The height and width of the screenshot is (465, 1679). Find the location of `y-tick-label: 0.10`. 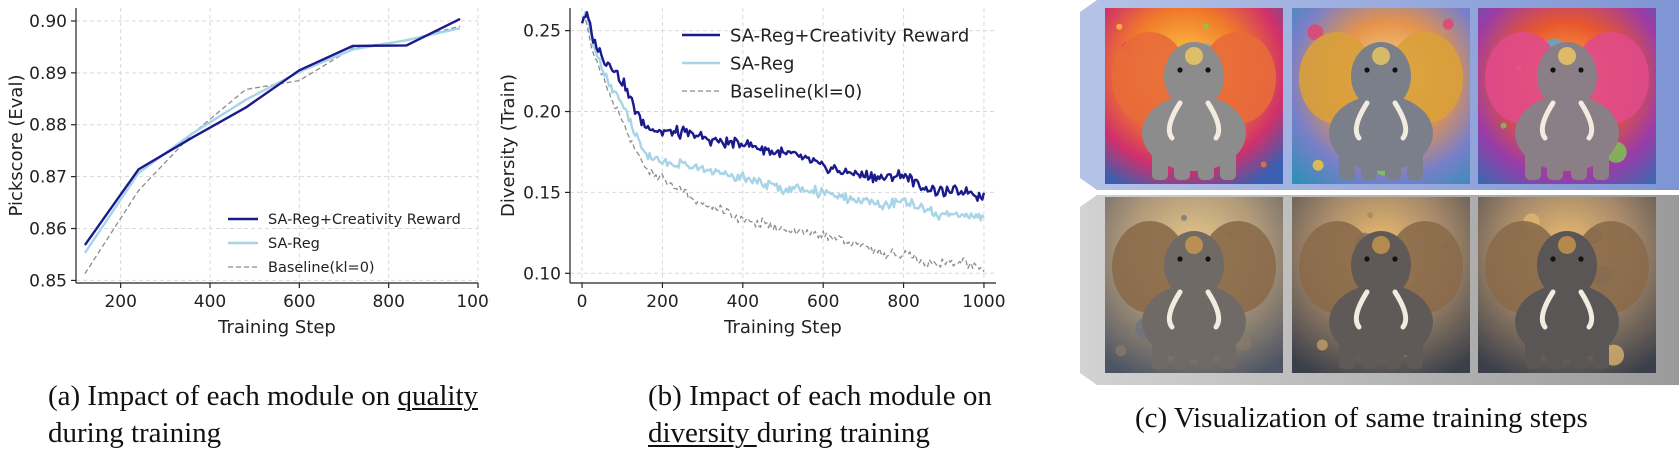

y-tick-label: 0.10 is located at coordinates (542, 274).